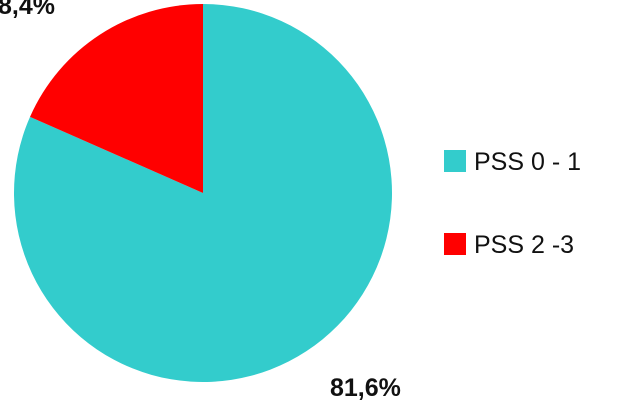  Describe the element at coordinates (512, 203) in the screenshot. I see `legend: PSS 0 - 1 PSS 2 -3` at that location.